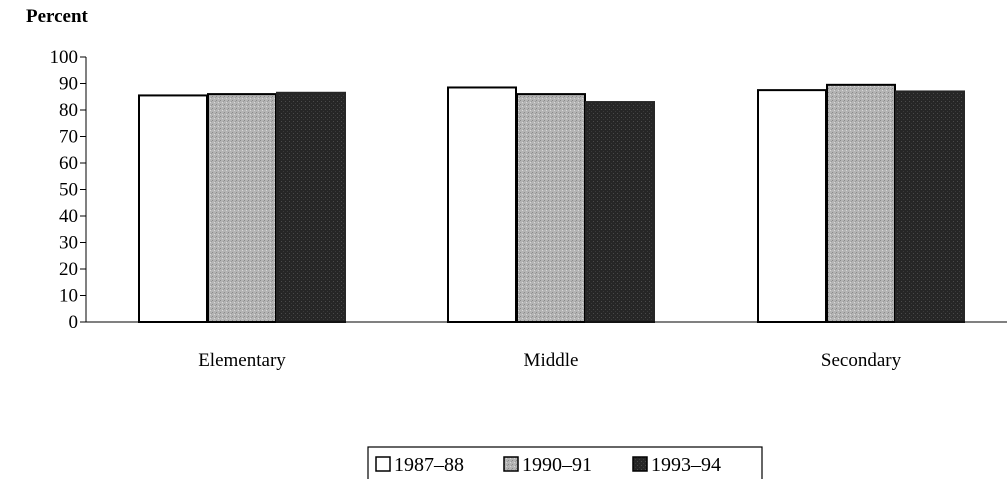 The width and height of the screenshot is (1007, 479). Describe the element at coordinates (68, 110) in the screenshot. I see `y-tick-label: 80` at that location.